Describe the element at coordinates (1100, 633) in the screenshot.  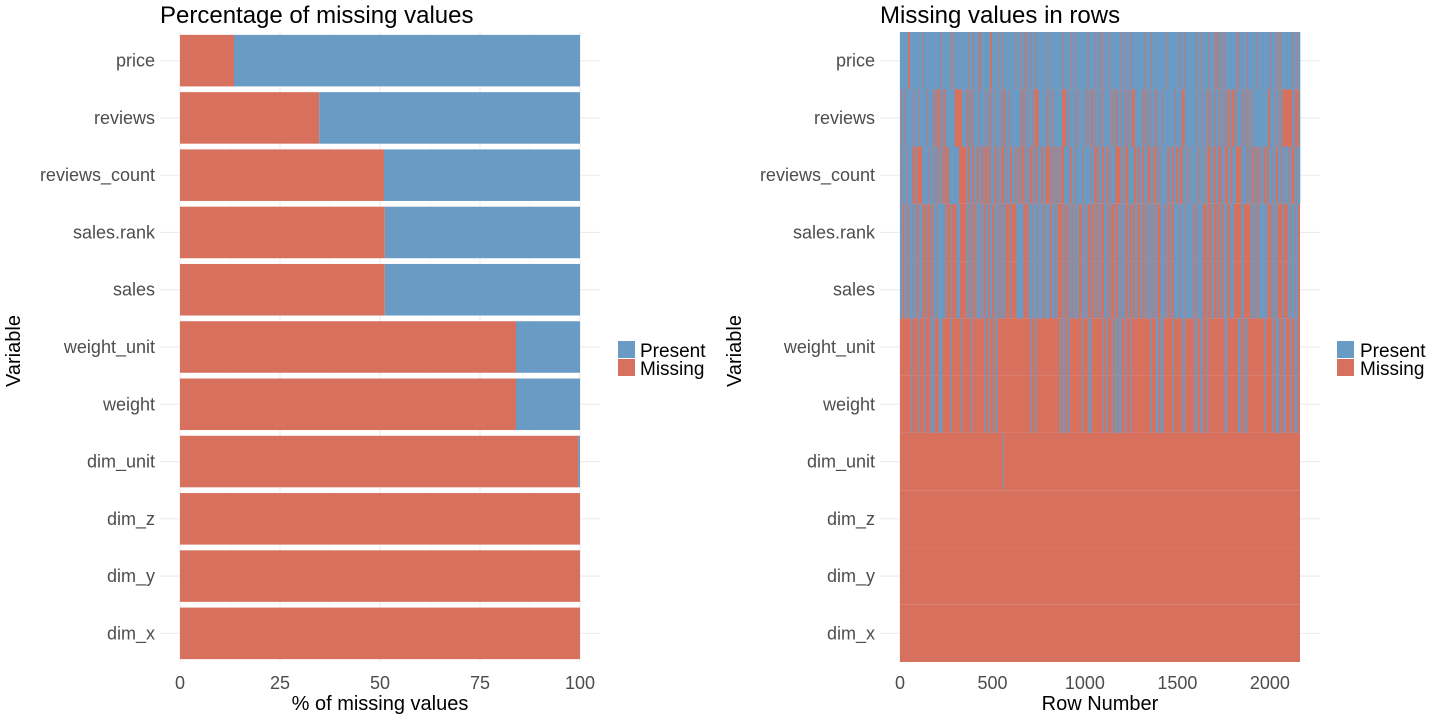
I see `heatmap-row-dim-x` at that location.